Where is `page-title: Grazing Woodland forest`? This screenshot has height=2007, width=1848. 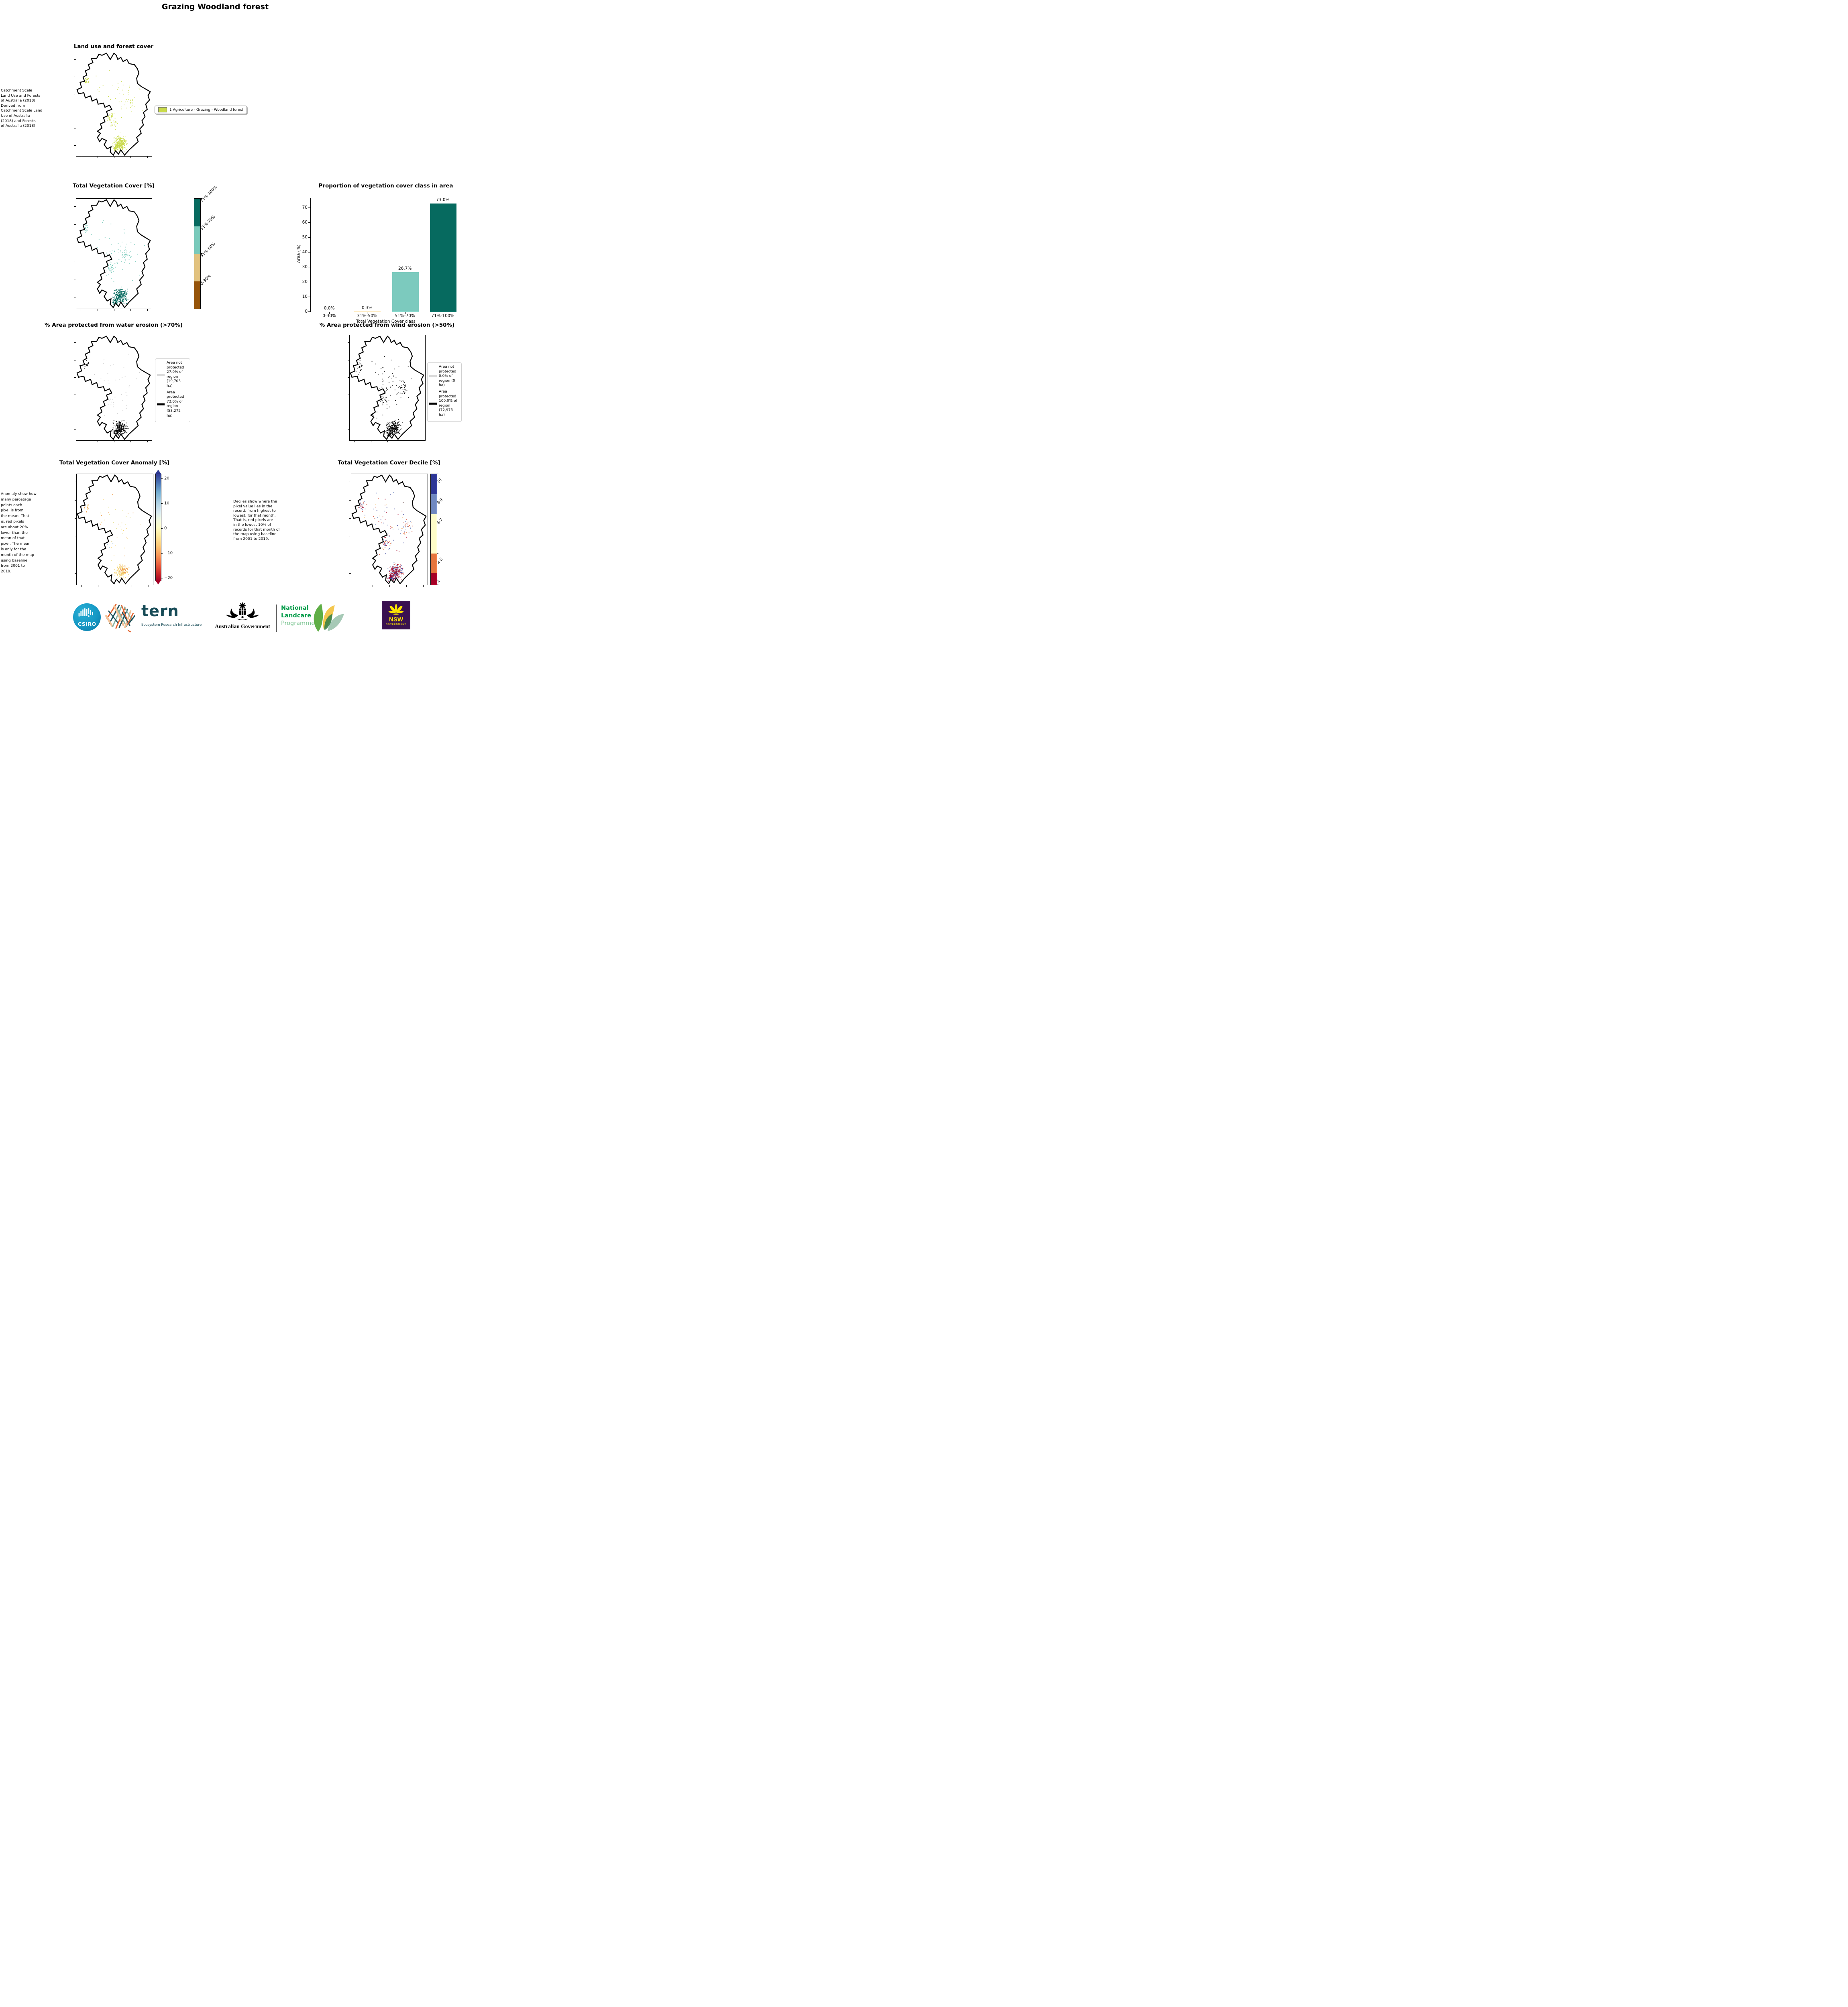
page-title: Grazing Woodland forest is located at coordinates (215, 6).